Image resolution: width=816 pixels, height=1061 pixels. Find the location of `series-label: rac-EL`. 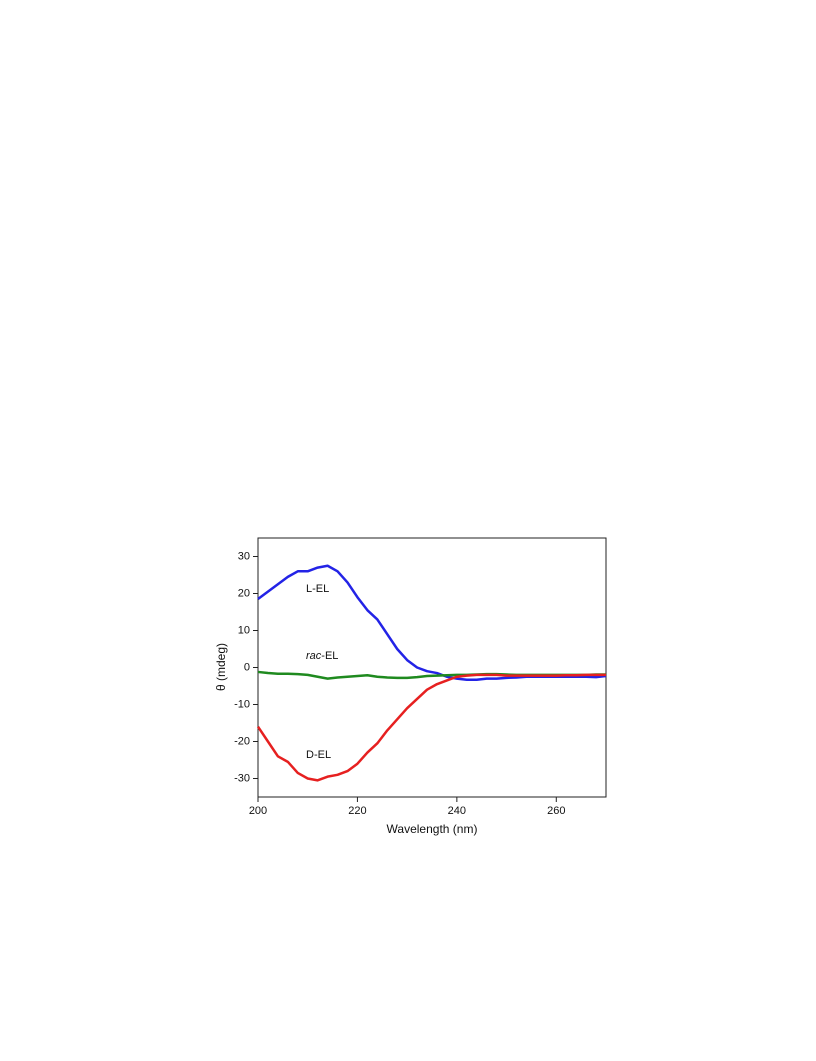

series-label: rac-EL is located at coordinates (322, 656).